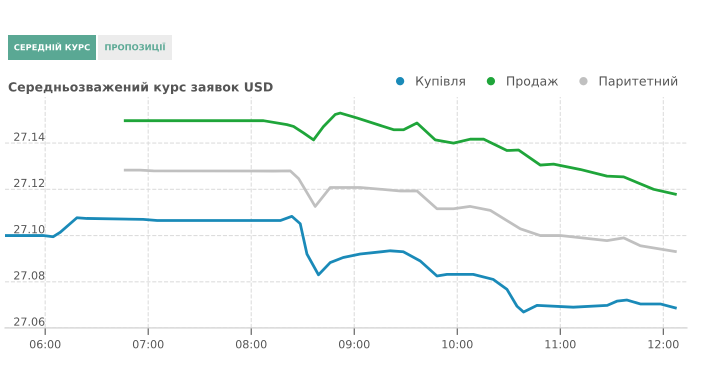  What do you see at coordinates (29, 229) in the screenshot?
I see `y-tick-label: 27.10` at bounding box center [29, 229].